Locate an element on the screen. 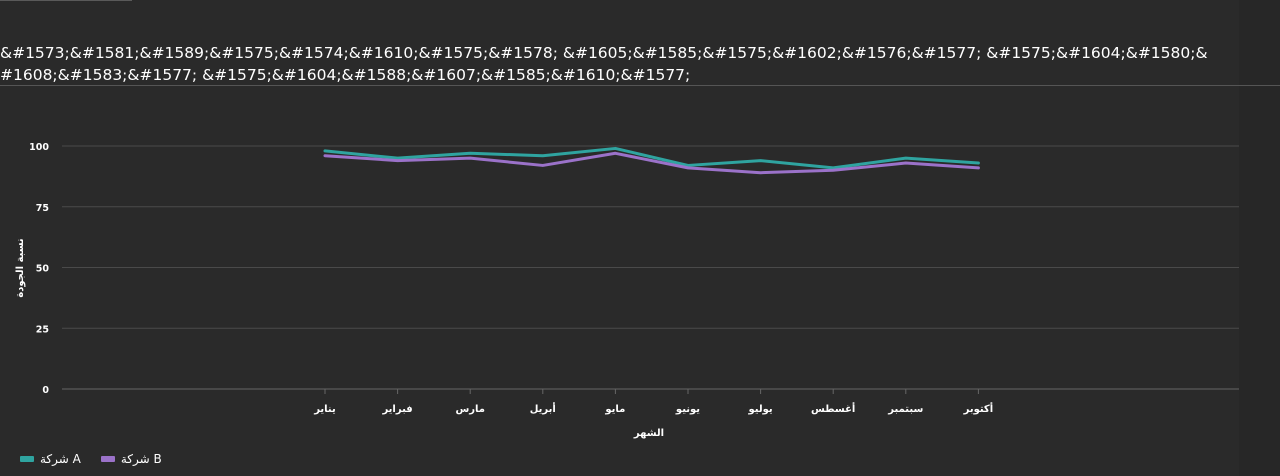  legend-item-b: شركة B is located at coordinates (131, 459).